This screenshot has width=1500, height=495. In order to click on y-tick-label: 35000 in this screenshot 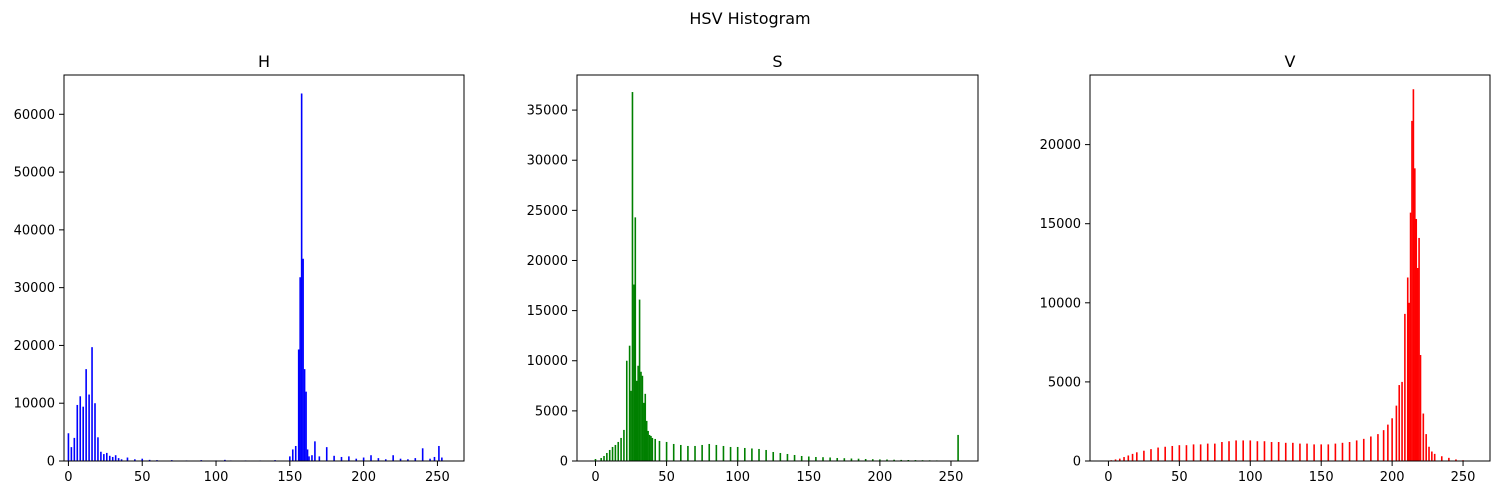, I will do `click(547, 111)`.